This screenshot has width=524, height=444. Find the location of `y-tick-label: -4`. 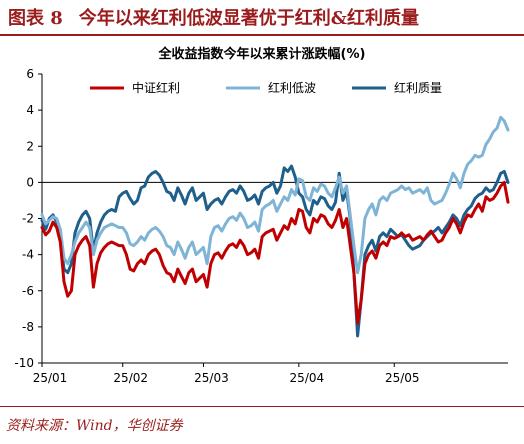

y-tick-label: -4 is located at coordinates (28, 255).